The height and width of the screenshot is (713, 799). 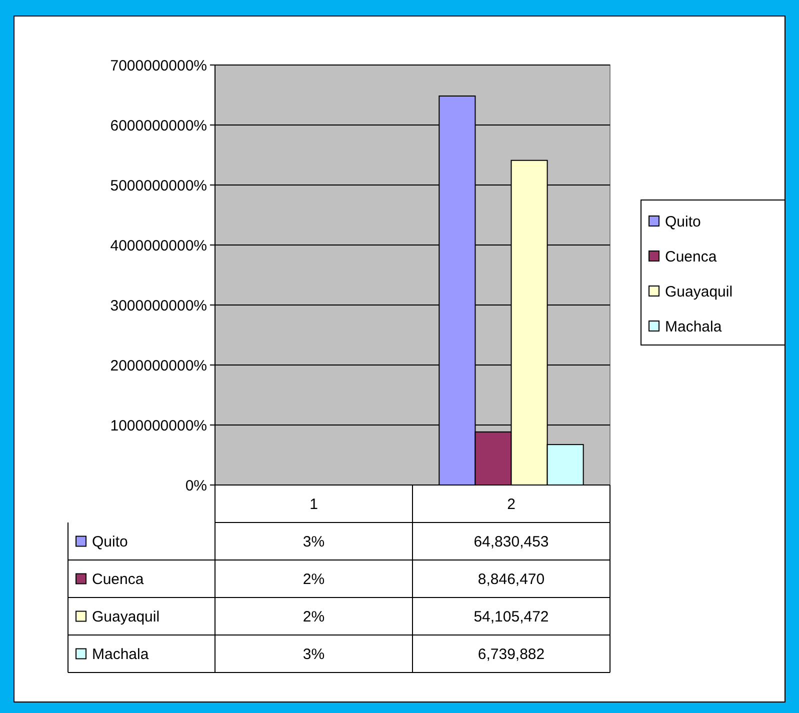 What do you see at coordinates (126, 617) in the screenshot?
I see `text: Guayaquil` at bounding box center [126, 617].